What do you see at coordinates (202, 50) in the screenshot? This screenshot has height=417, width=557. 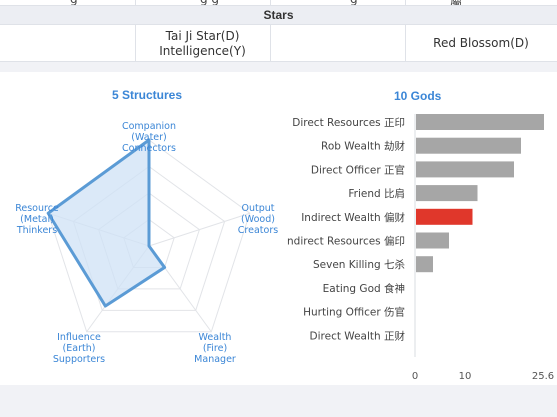 I see `stars-cell-2-line2: Intelligence(Y)` at bounding box center [202, 50].